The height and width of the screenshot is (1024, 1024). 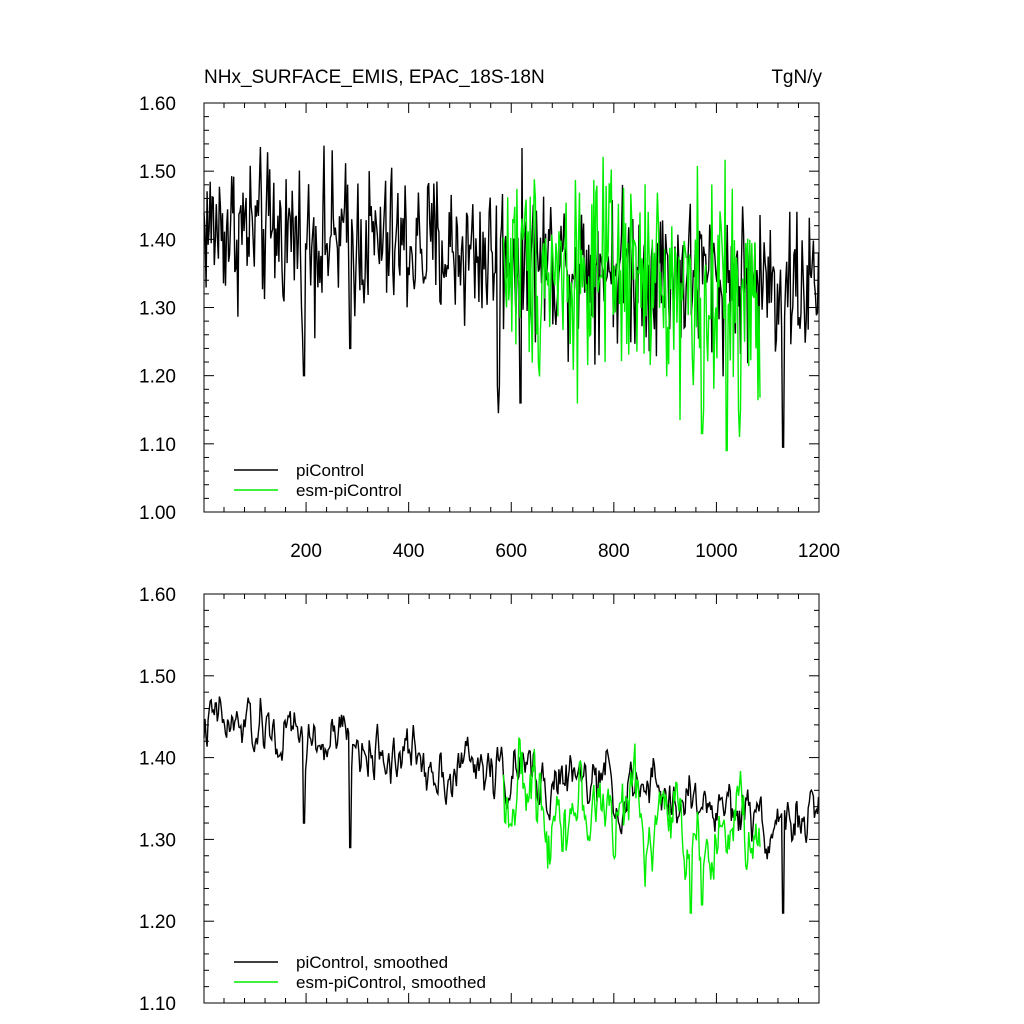 What do you see at coordinates (631, 304) in the screenshot?
I see `series-line-esm-picontrol` at bounding box center [631, 304].